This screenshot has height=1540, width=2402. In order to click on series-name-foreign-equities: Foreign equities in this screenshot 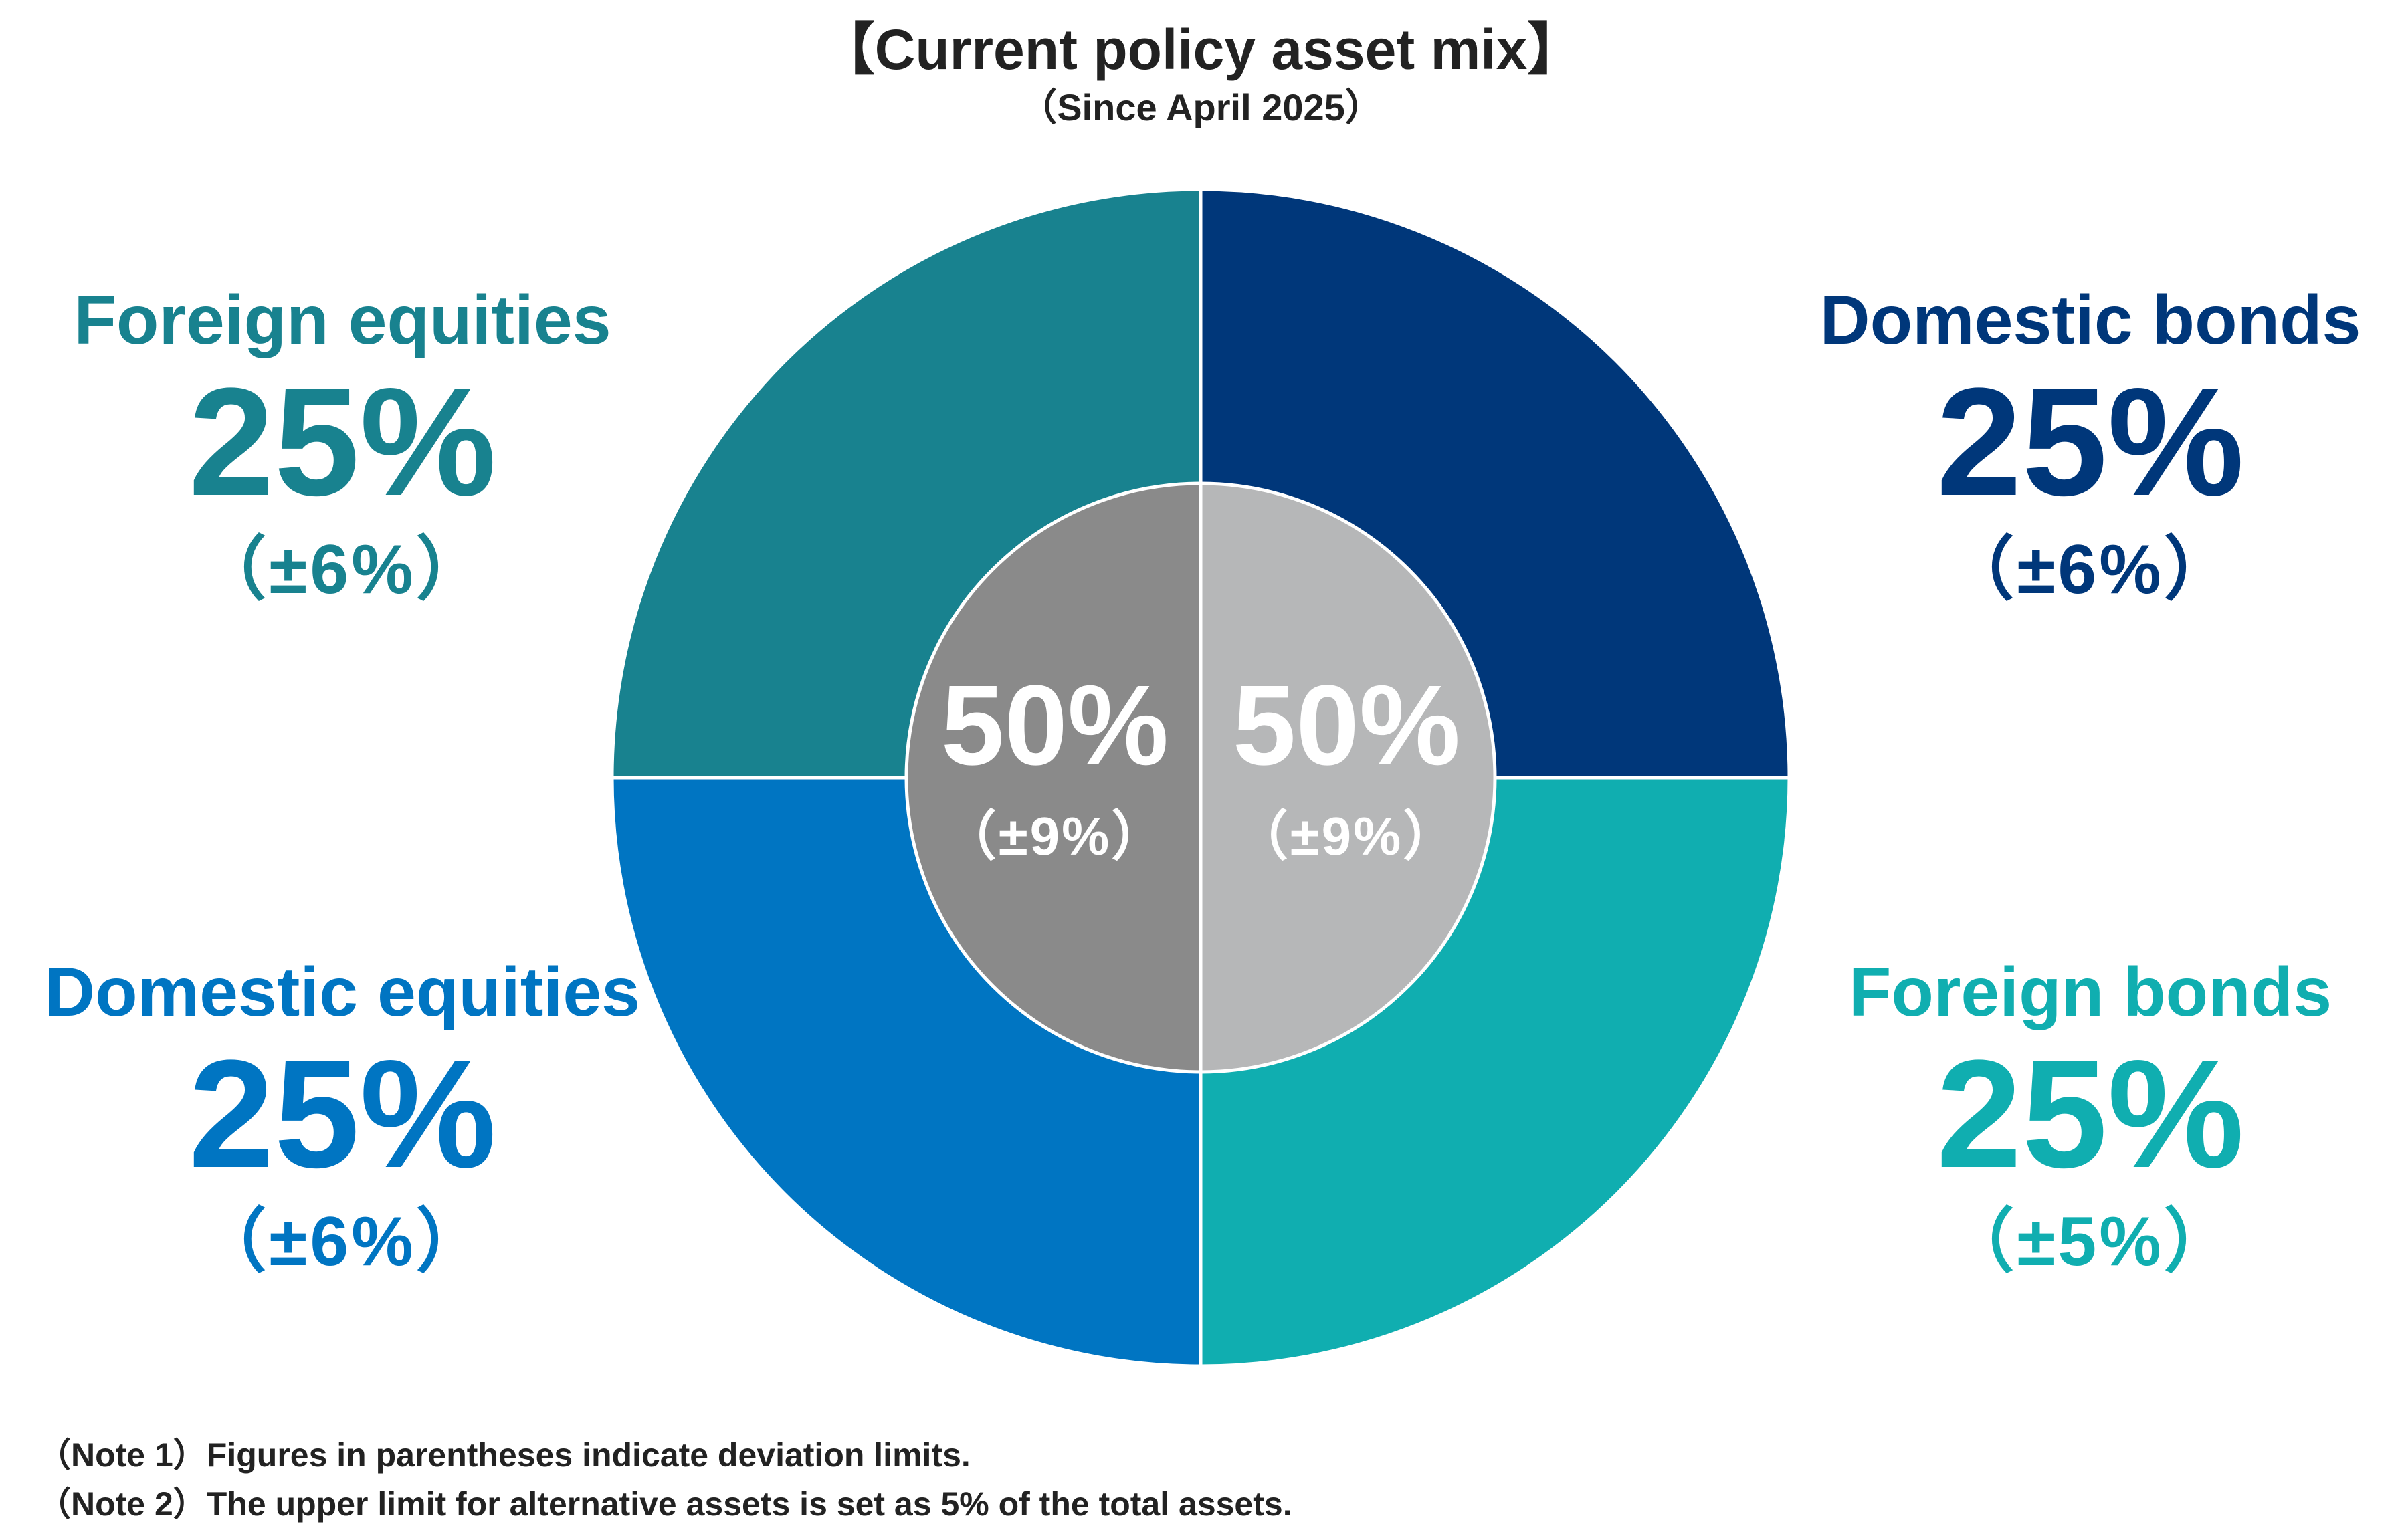, I will do `click(342, 320)`.